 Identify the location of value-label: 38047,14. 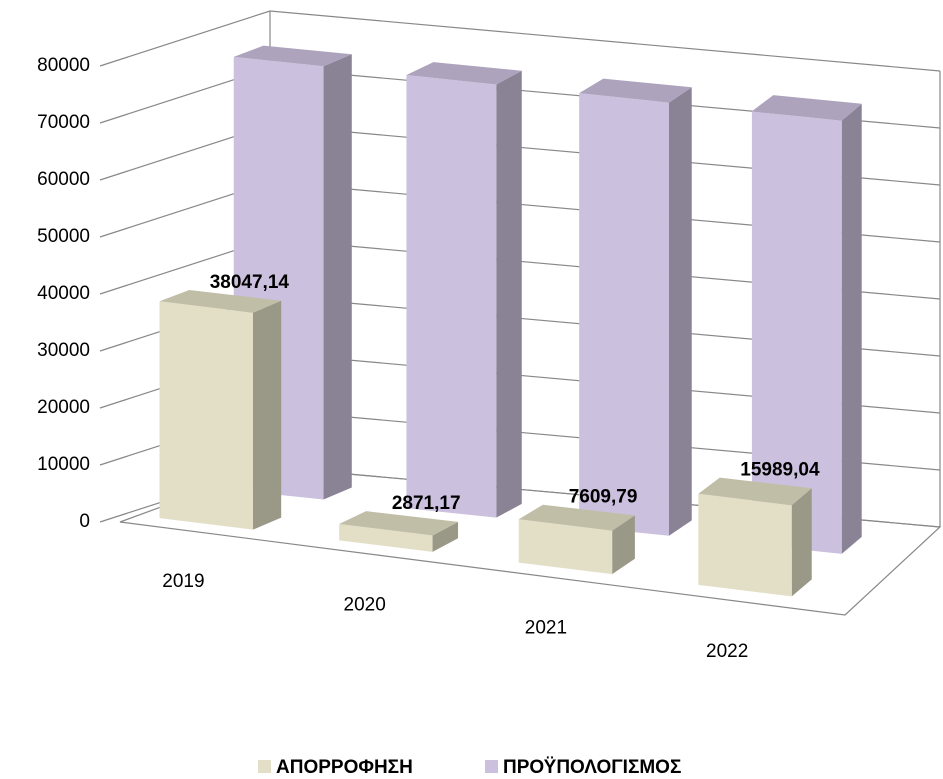
(250, 282).